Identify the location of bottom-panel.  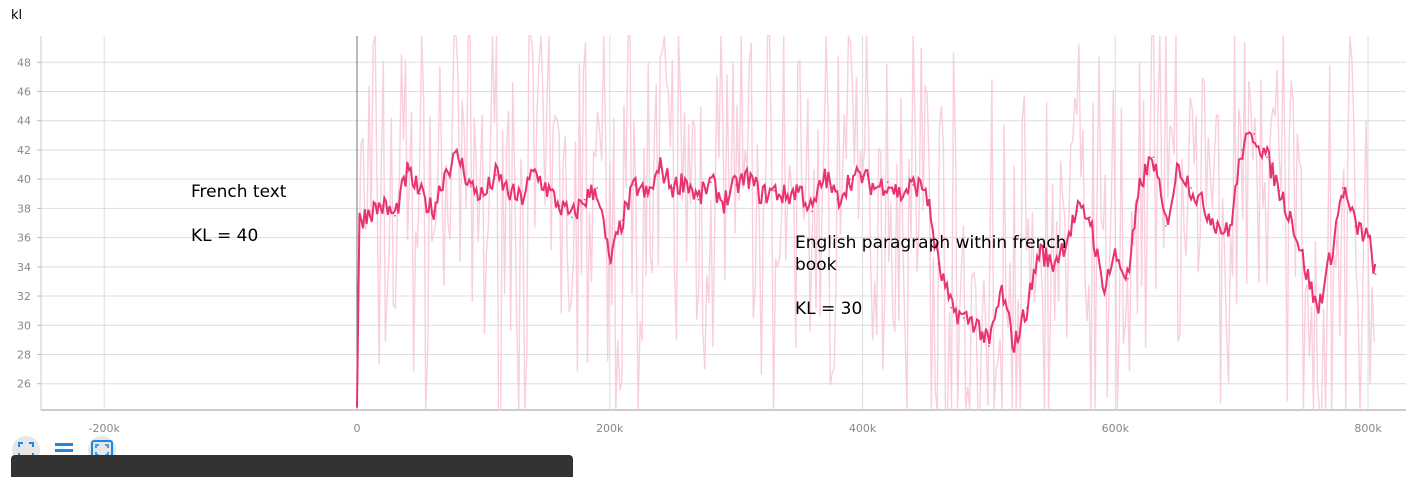
(292, 466).